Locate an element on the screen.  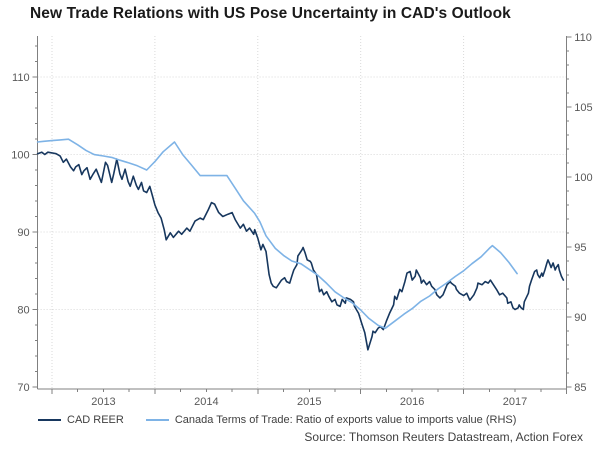
terms-of-trade-line-swatch-icon is located at coordinates (157, 420).